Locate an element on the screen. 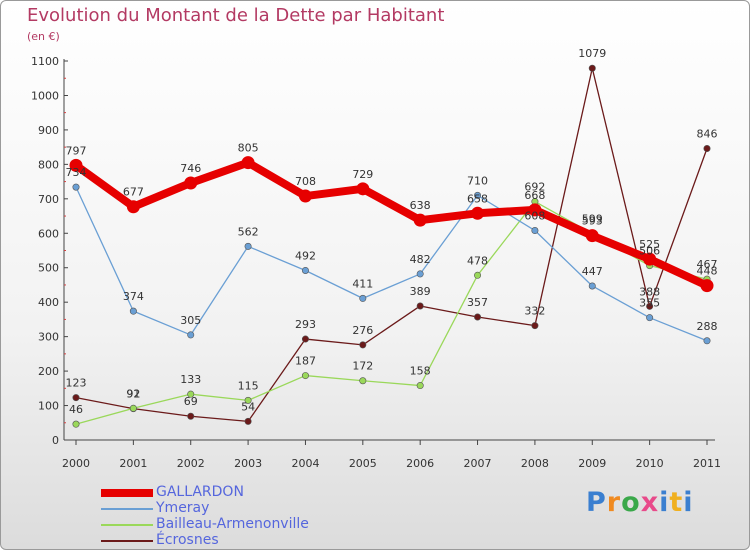 Image resolution: width=750 pixels, height=550 pixels. data-label-3: 332 is located at coordinates (534, 311).